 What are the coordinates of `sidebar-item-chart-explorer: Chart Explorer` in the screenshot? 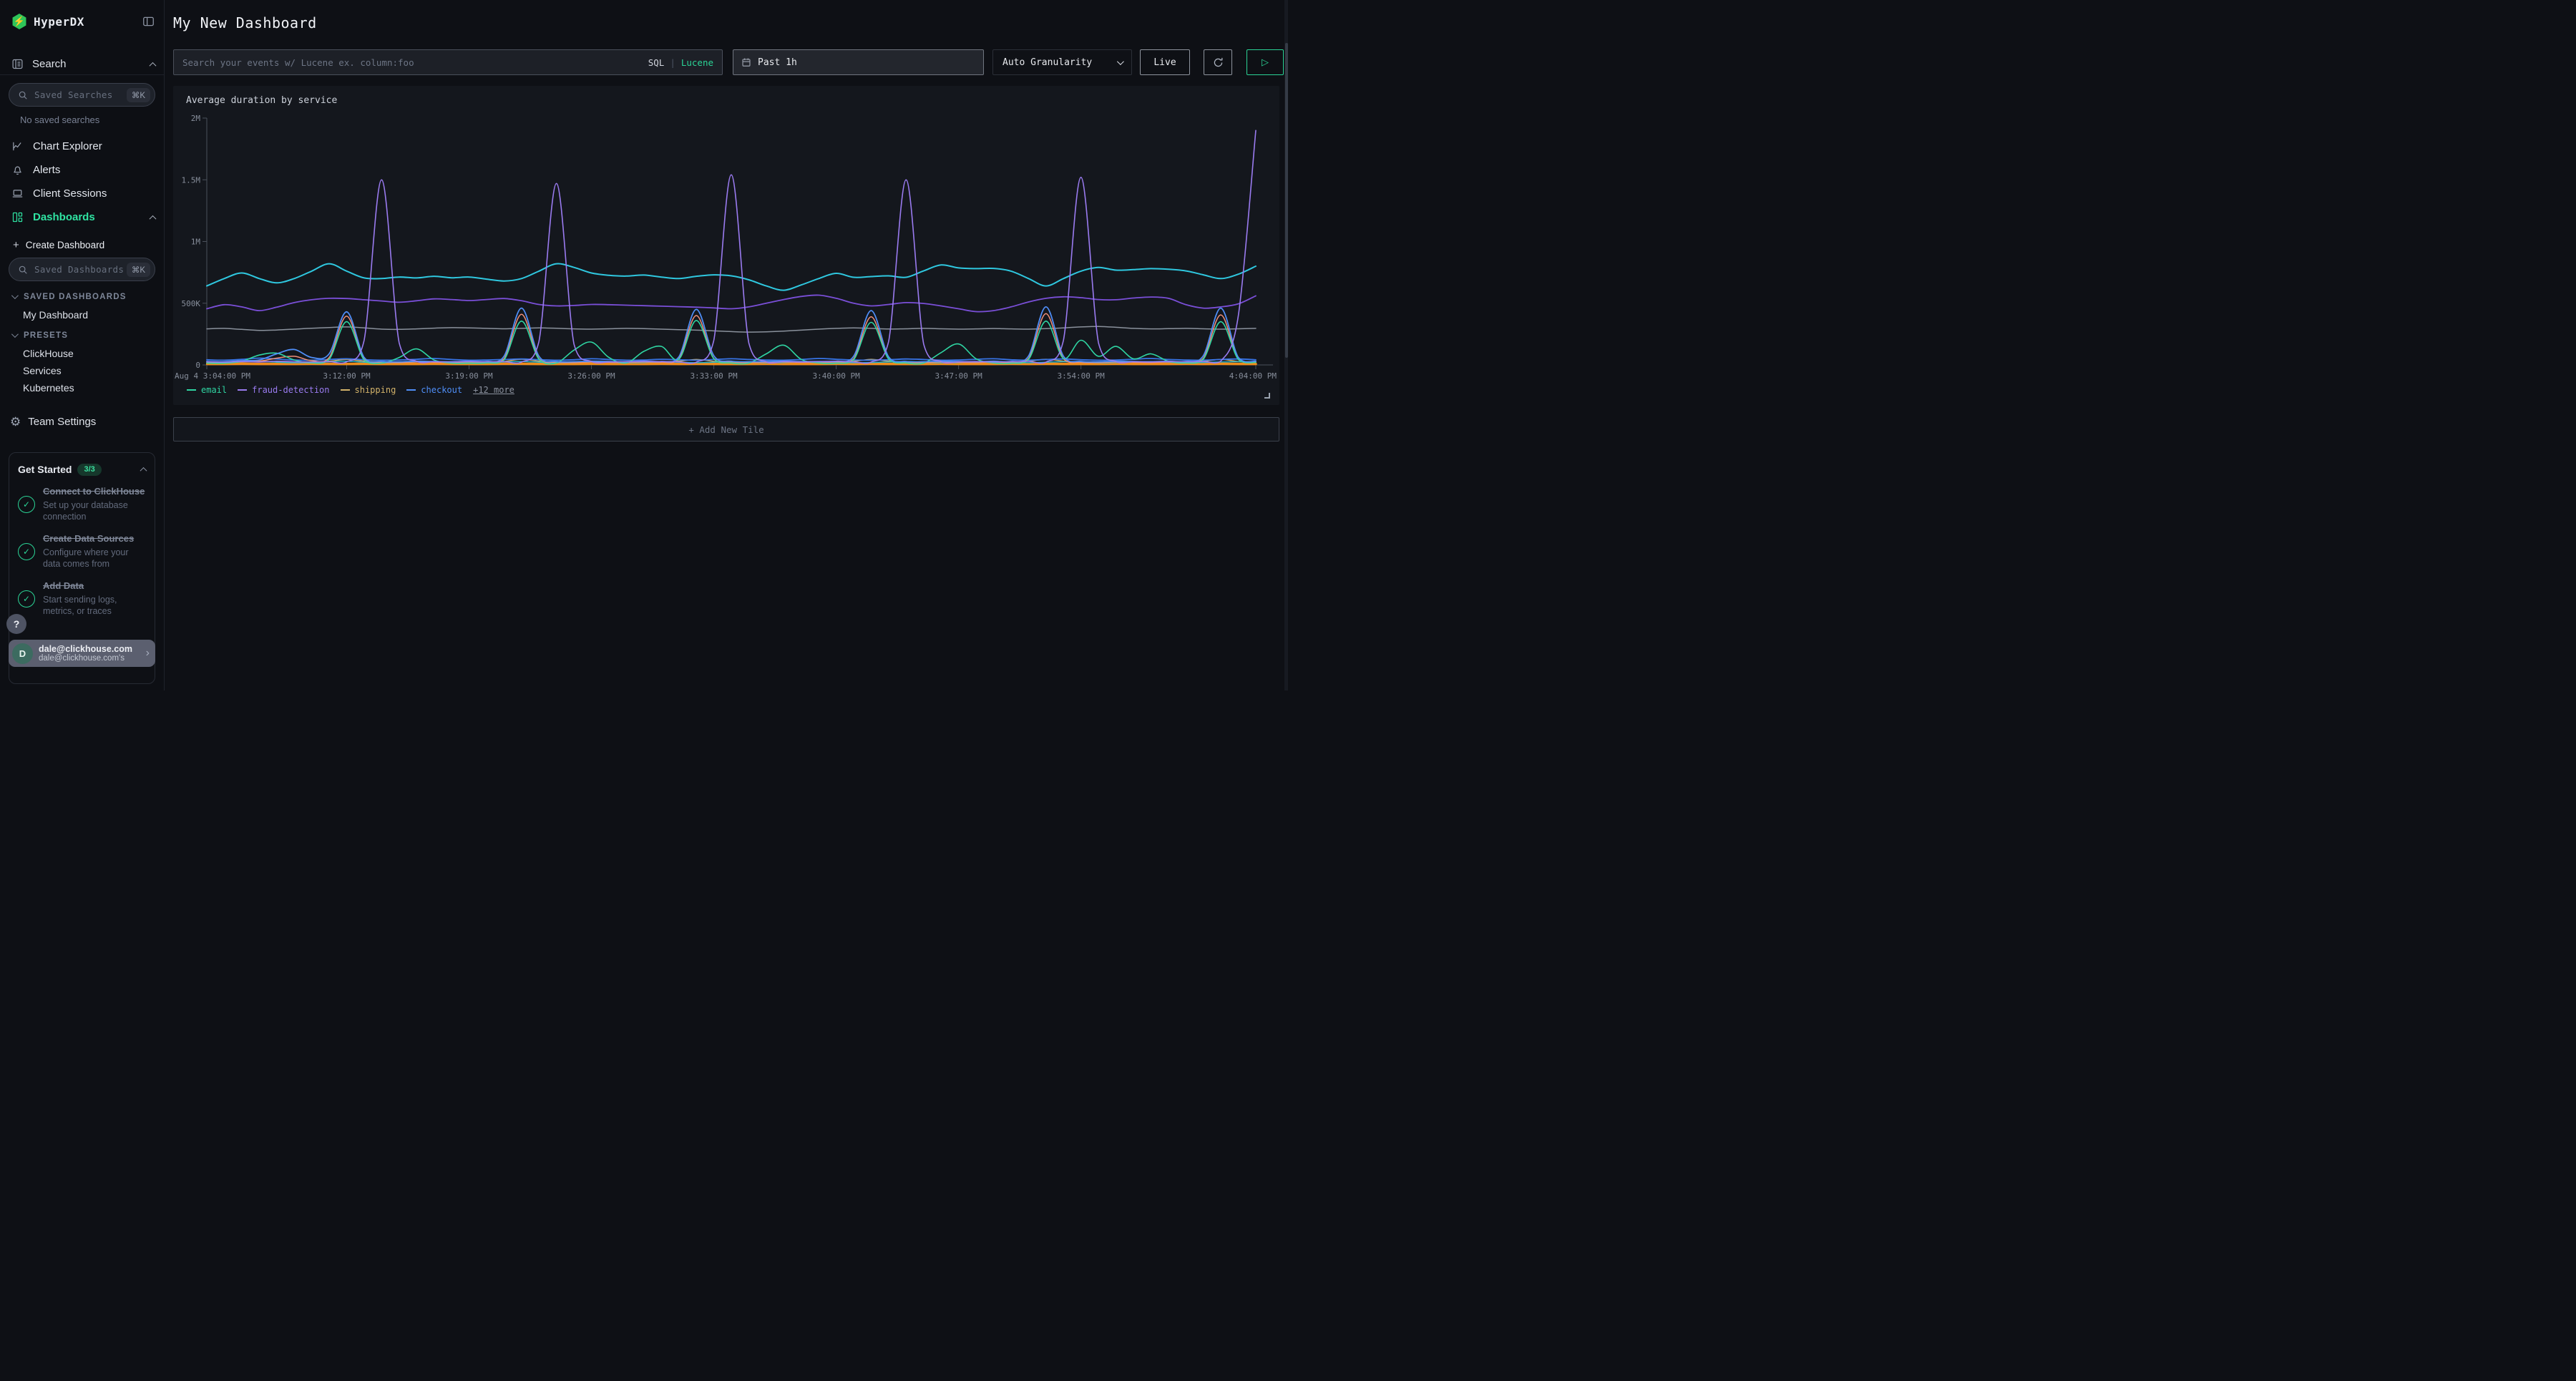 It's located at (82, 146).